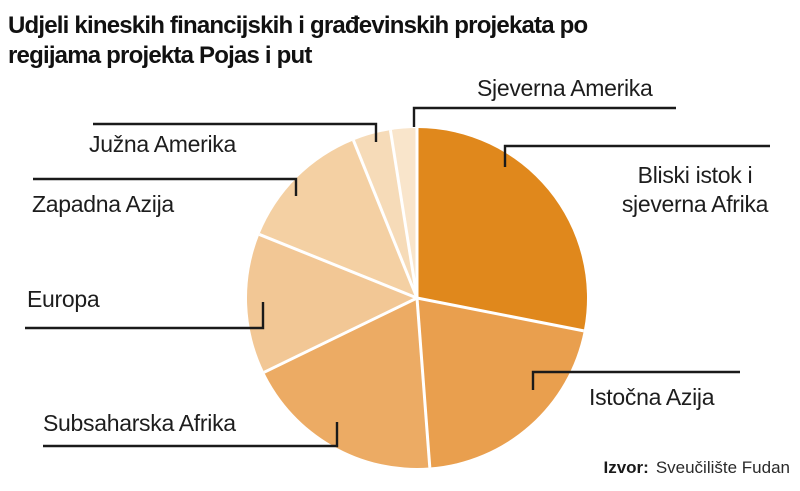 The width and height of the screenshot is (800, 491). I want to click on slice-label-bliski-istok: Bliski istok i sjeverna Afrika, so click(695, 189).